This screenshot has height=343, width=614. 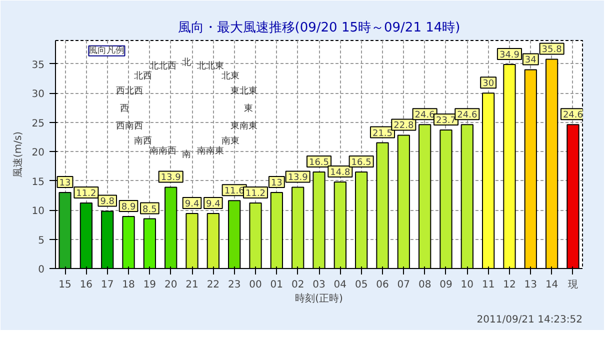 I want to click on annotation: 西, so click(x=125, y=109).